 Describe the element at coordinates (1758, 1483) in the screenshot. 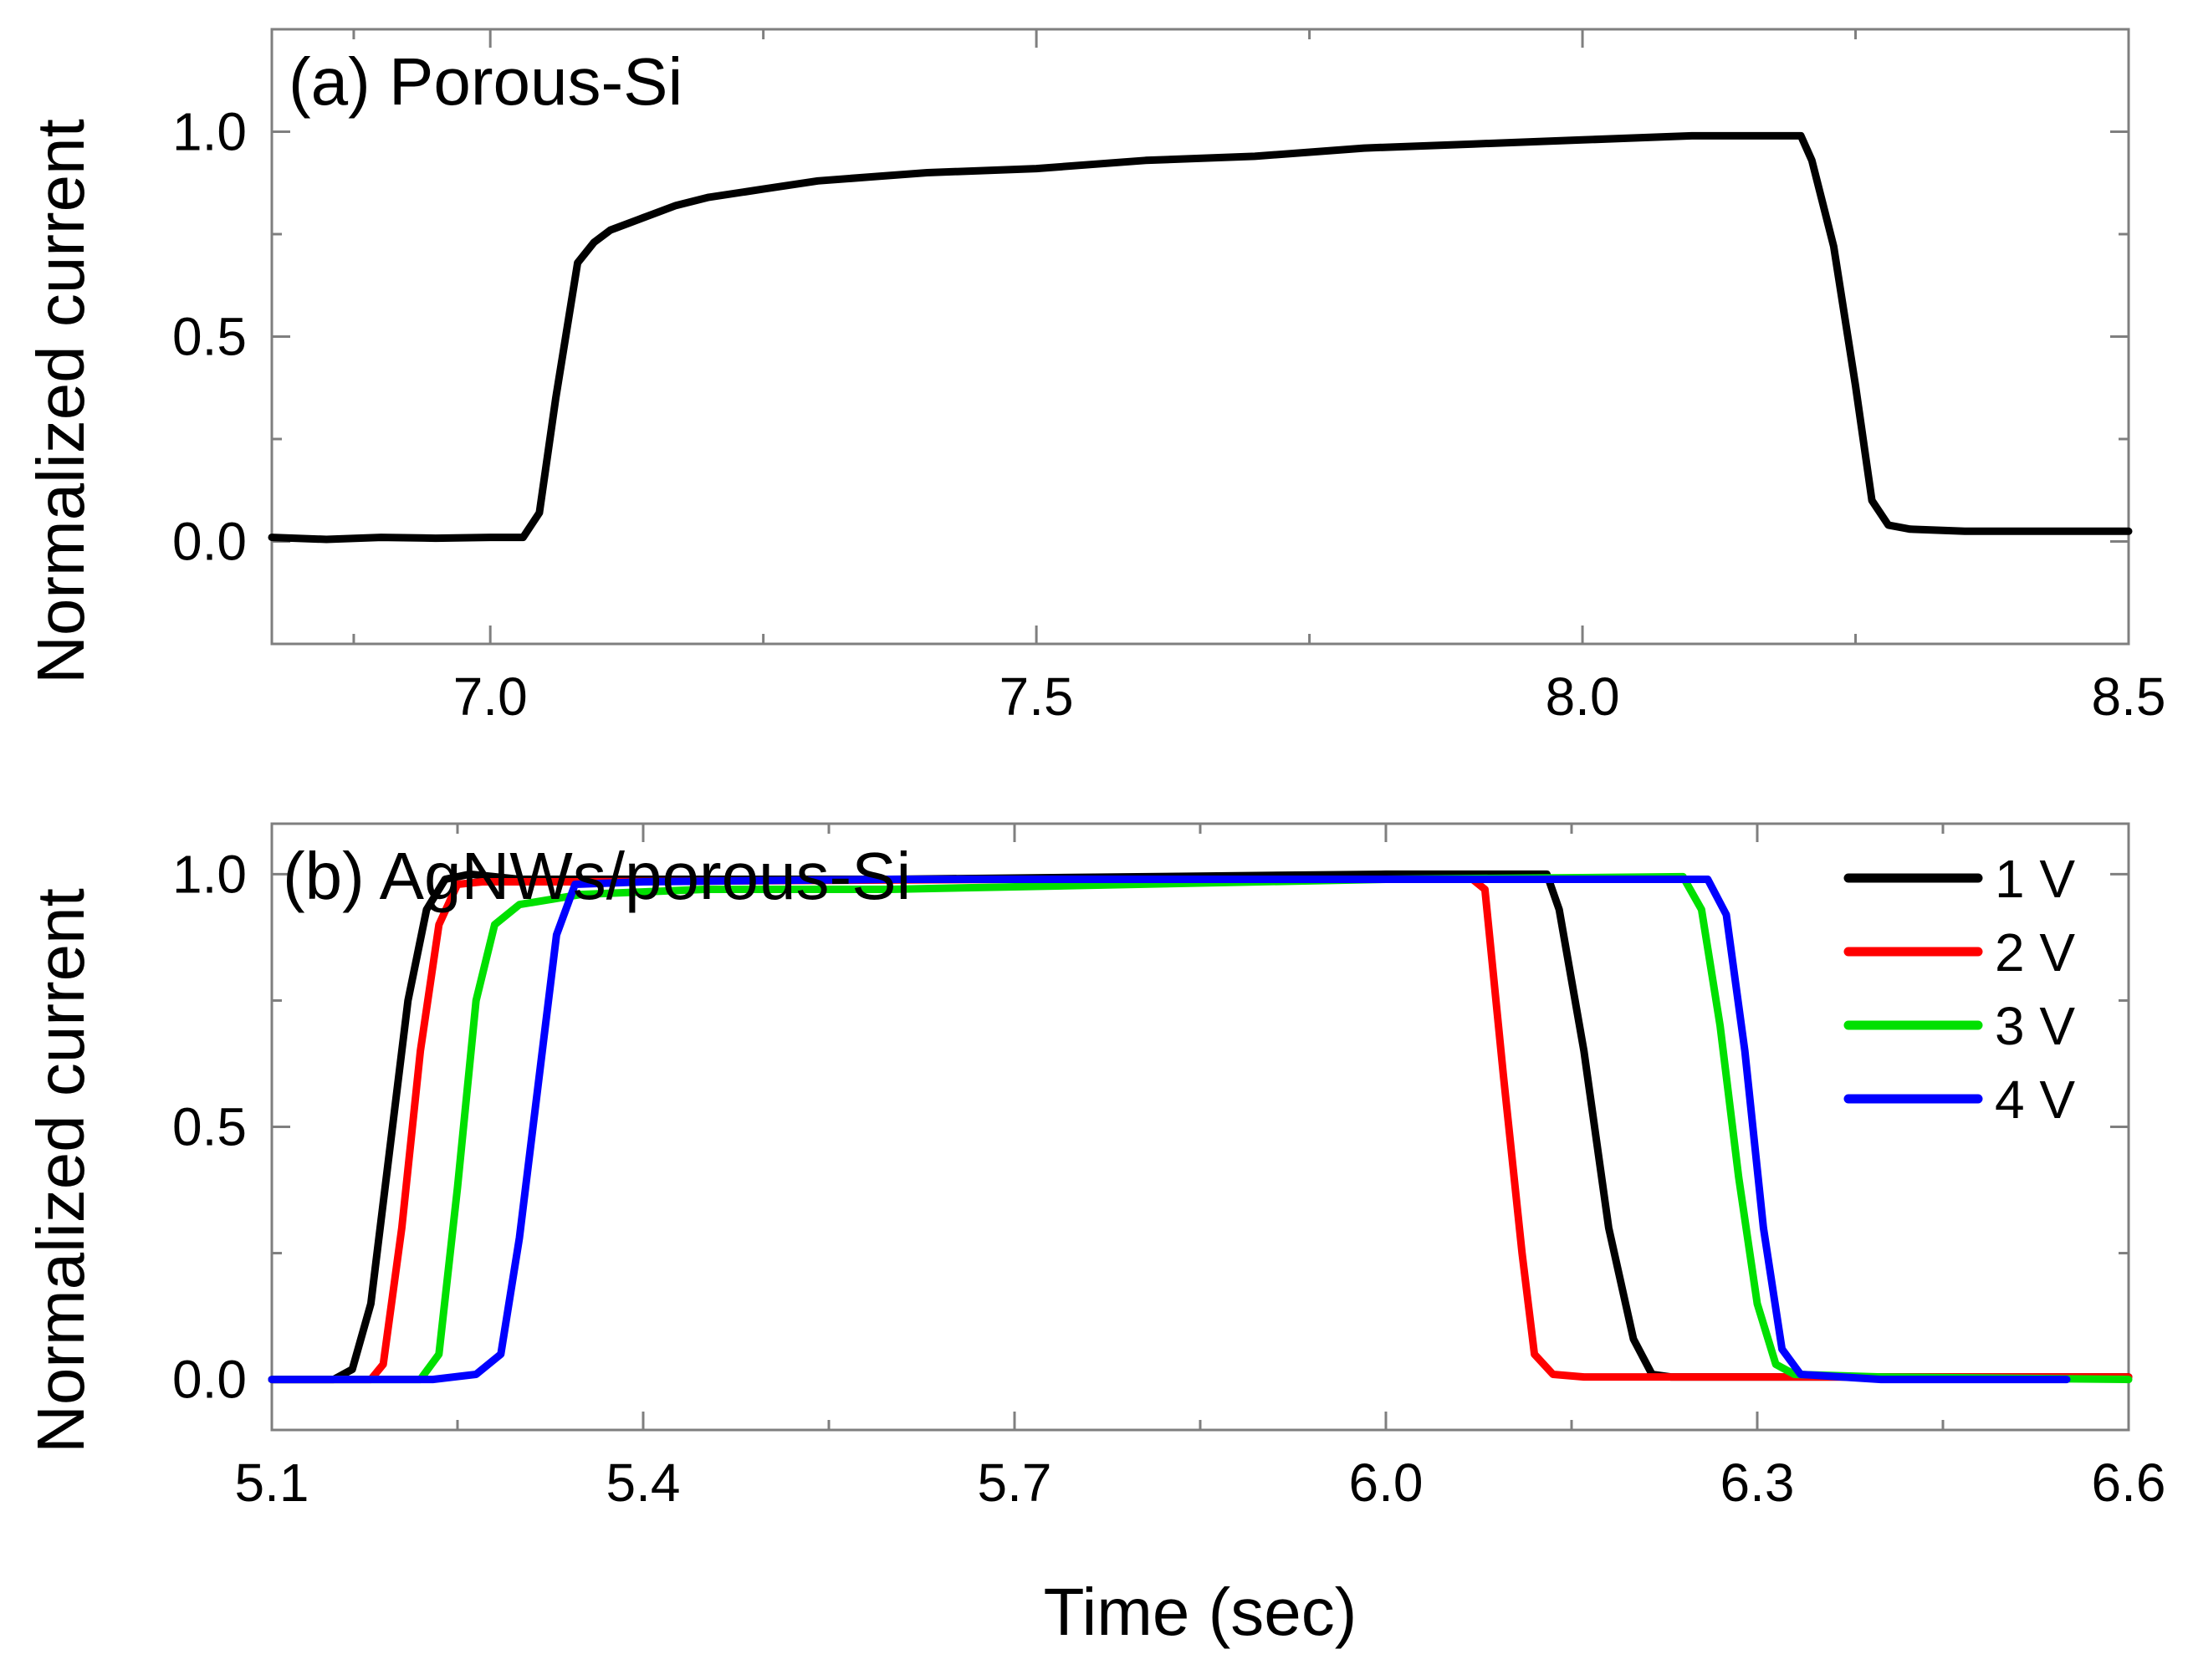

I see `x-tick-label: 6.3` at that location.